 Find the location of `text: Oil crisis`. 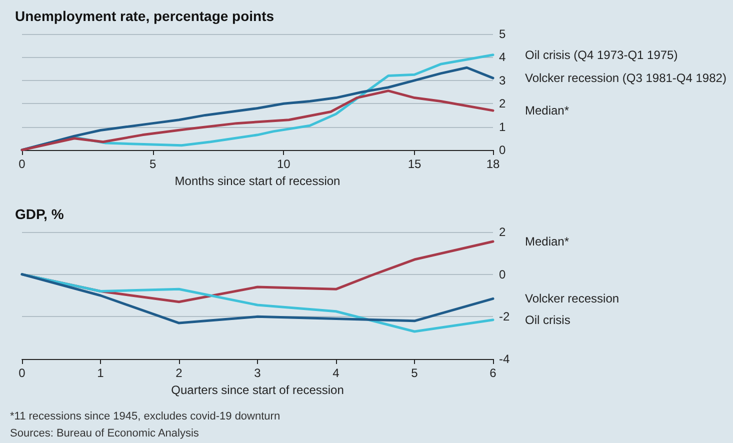

text: Oil crisis is located at coordinates (547, 319).